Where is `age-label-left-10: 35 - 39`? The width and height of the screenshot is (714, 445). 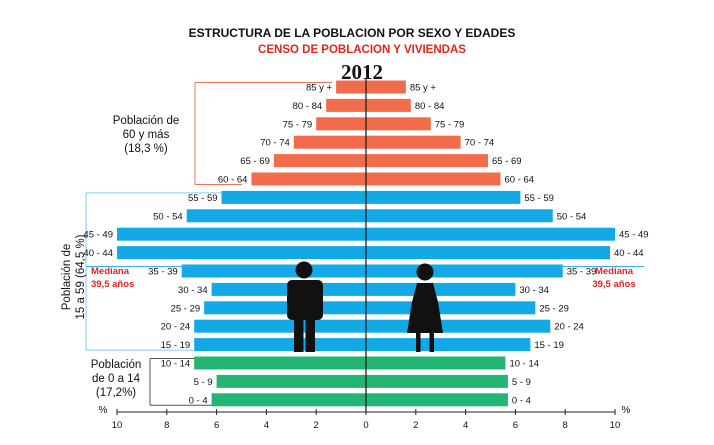 age-label-left-10: 35 - 39 is located at coordinates (163, 272).